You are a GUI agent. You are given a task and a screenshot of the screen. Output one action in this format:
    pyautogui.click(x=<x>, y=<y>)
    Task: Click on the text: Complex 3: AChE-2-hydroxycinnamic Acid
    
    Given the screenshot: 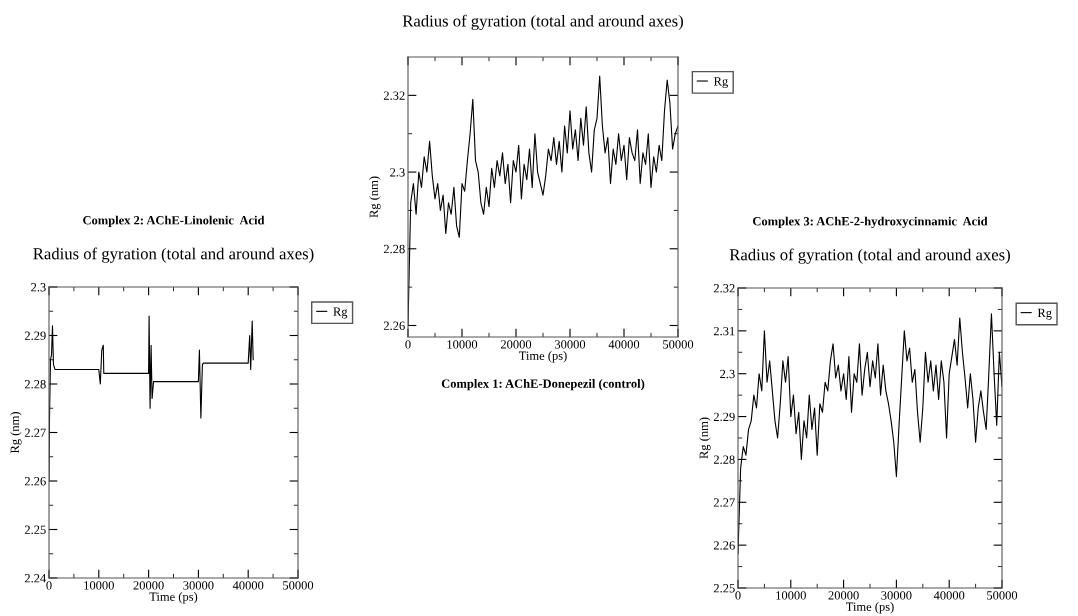 What is the action you would take?
    pyautogui.click(x=870, y=222)
    